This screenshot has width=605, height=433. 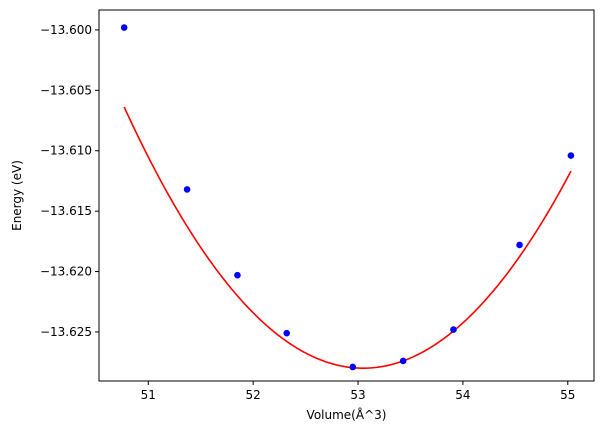 I want to click on y-tick-label: −13.615, so click(x=66, y=211).